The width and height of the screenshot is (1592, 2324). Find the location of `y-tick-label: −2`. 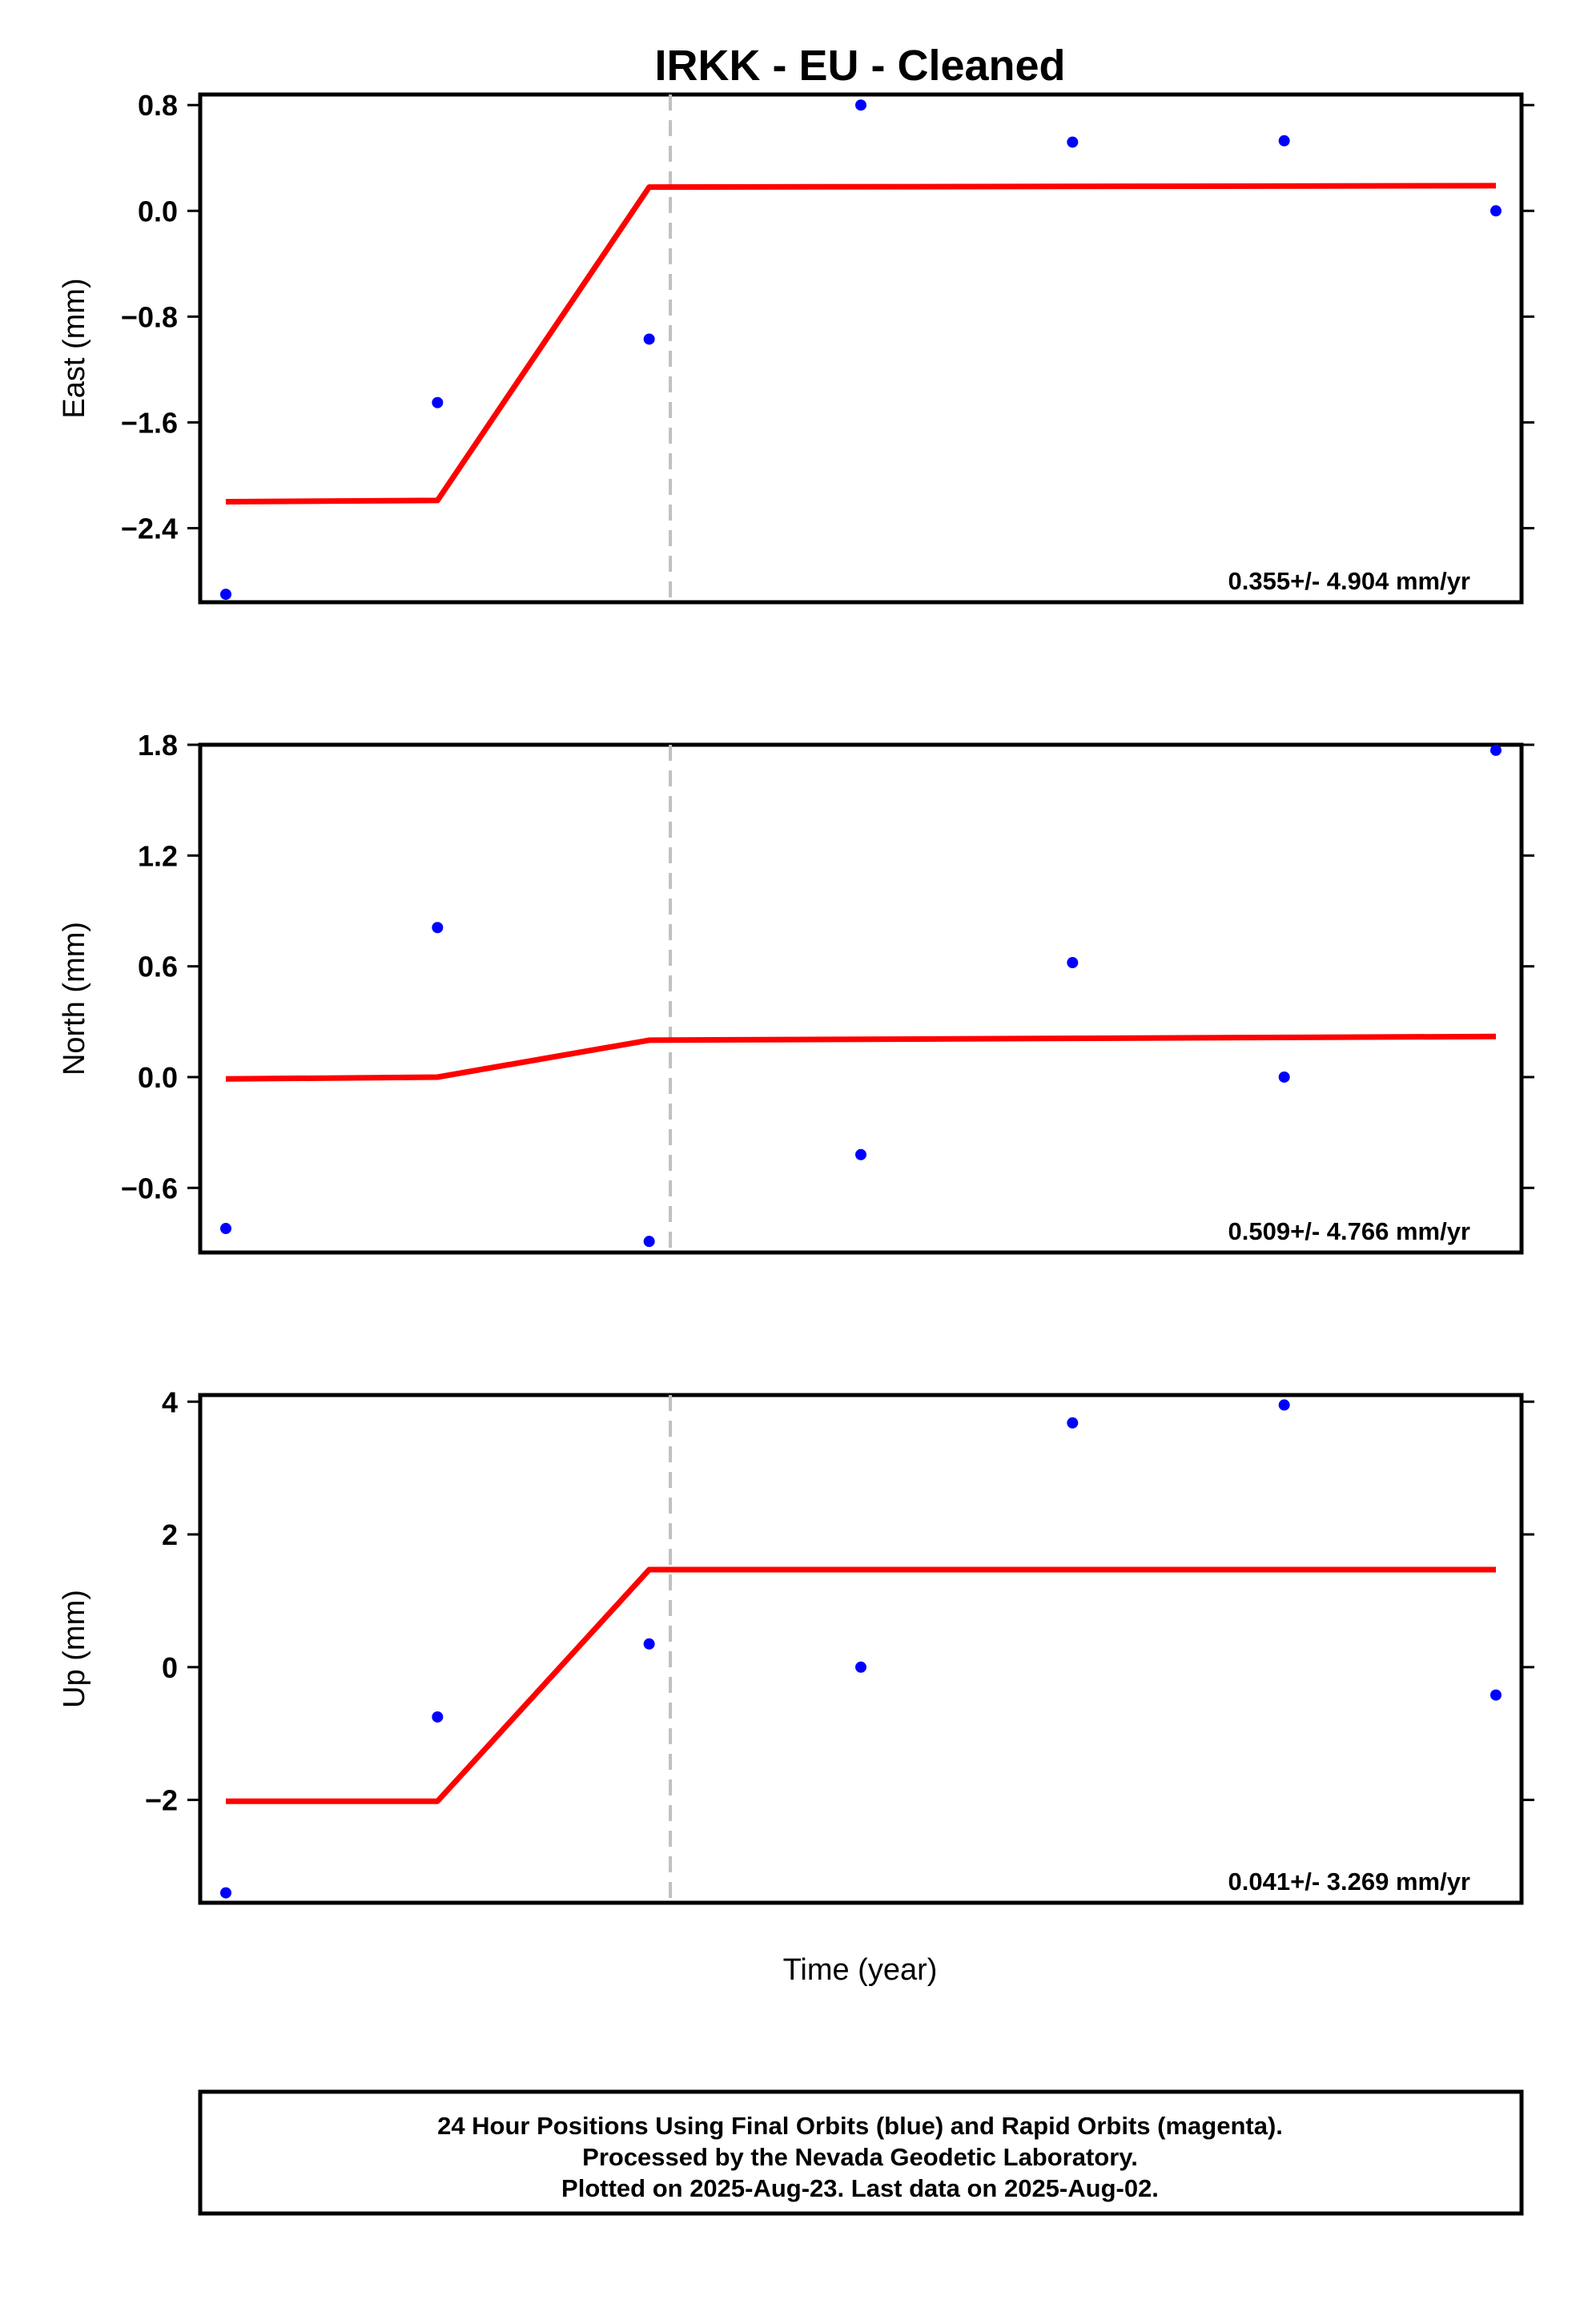

y-tick-label: −2 is located at coordinates (161, 1800).